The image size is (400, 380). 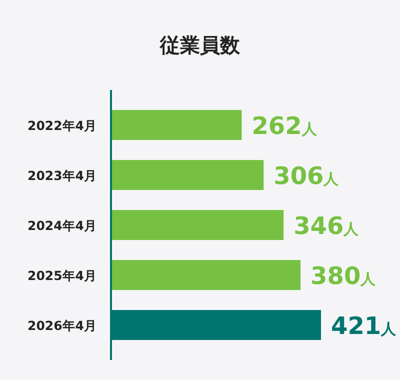 What do you see at coordinates (327, 226) in the screenshot?
I see `data-label: 346人` at bounding box center [327, 226].